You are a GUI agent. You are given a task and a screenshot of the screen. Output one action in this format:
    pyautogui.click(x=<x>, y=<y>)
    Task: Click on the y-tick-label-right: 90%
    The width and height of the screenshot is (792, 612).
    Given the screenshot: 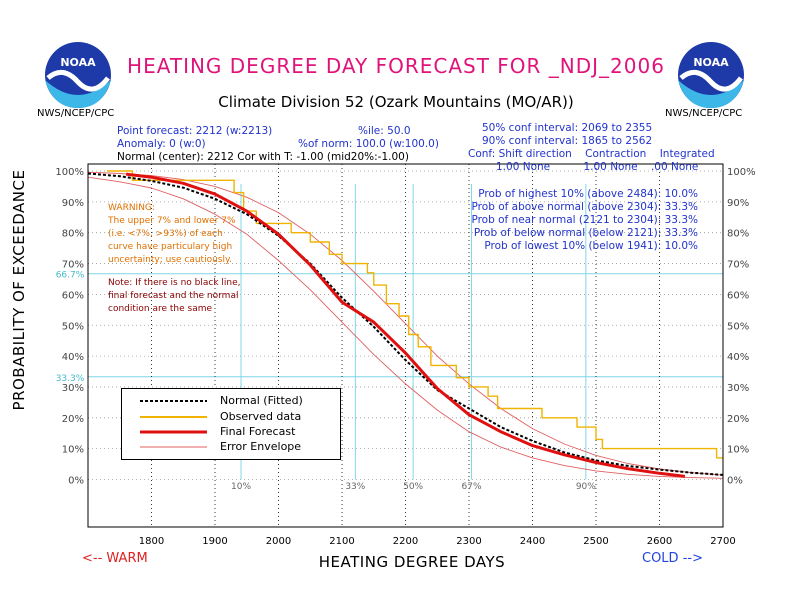 What is the action you would take?
    pyautogui.click(x=738, y=203)
    